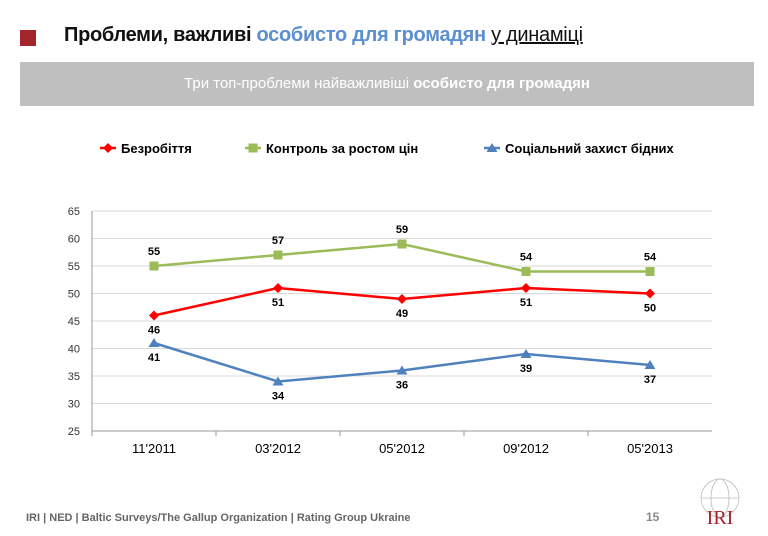  What do you see at coordinates (154, 358) in the screenshot?
I see `data-label: 41` at bounding box center [154, 358].